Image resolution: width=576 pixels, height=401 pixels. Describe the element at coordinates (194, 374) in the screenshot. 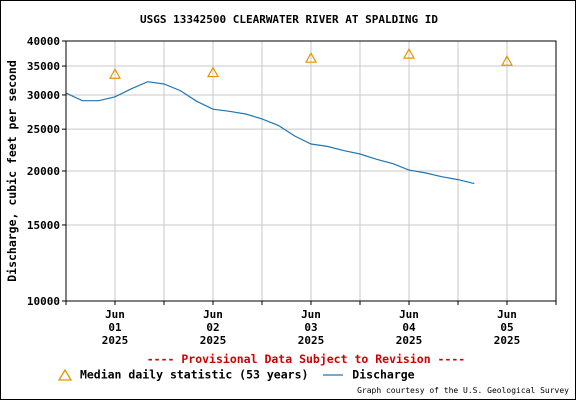

I see `legend-median-label: Median daily statistic (53 years)` at that location.